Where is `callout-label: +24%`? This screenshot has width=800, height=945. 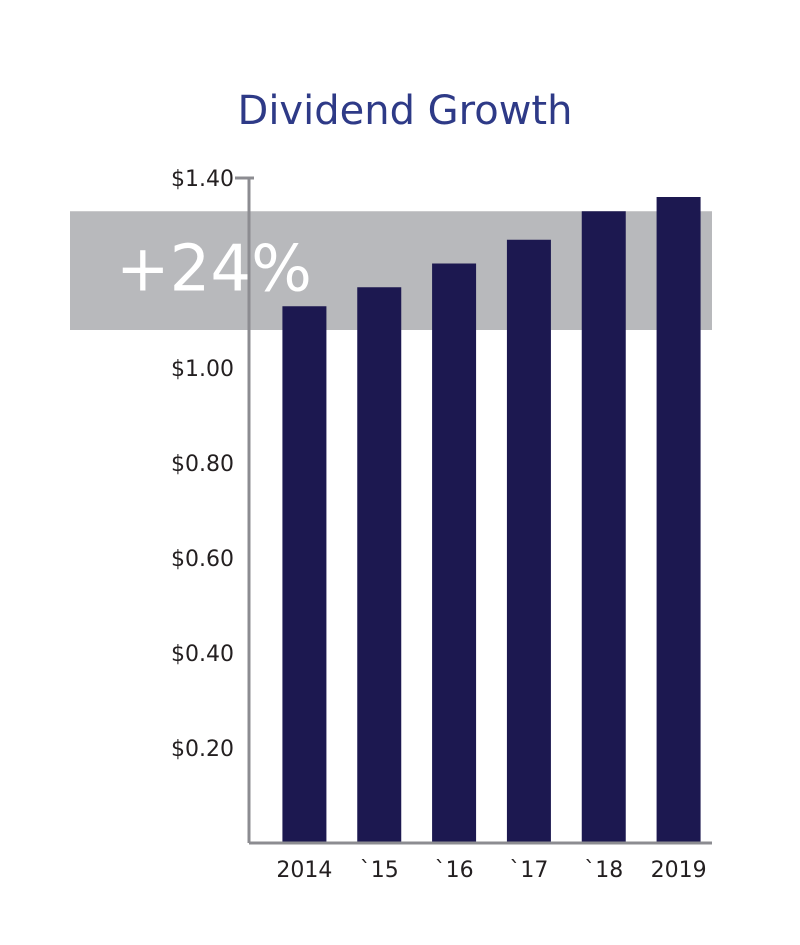
callout-label: +24% is located at coordinates (214, 269).